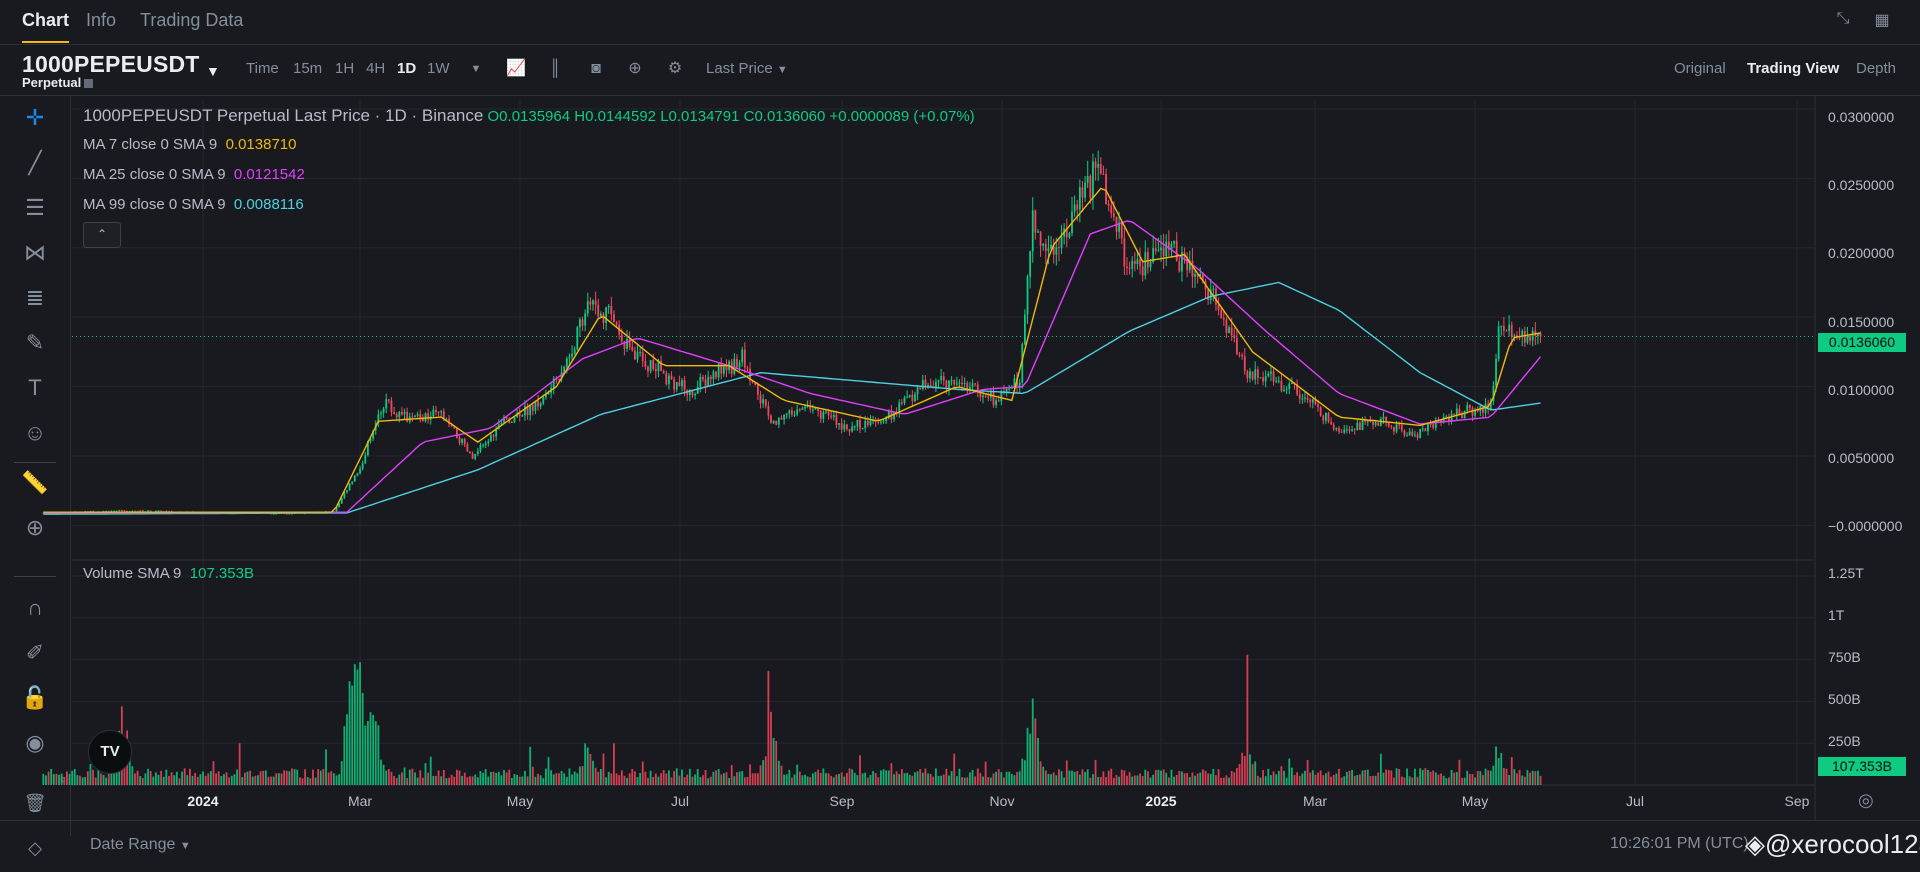 Image resolution: width=1920 pixels, height=872 pixels. I want to click on crosshair-icon: ✛, so click(35, 117).